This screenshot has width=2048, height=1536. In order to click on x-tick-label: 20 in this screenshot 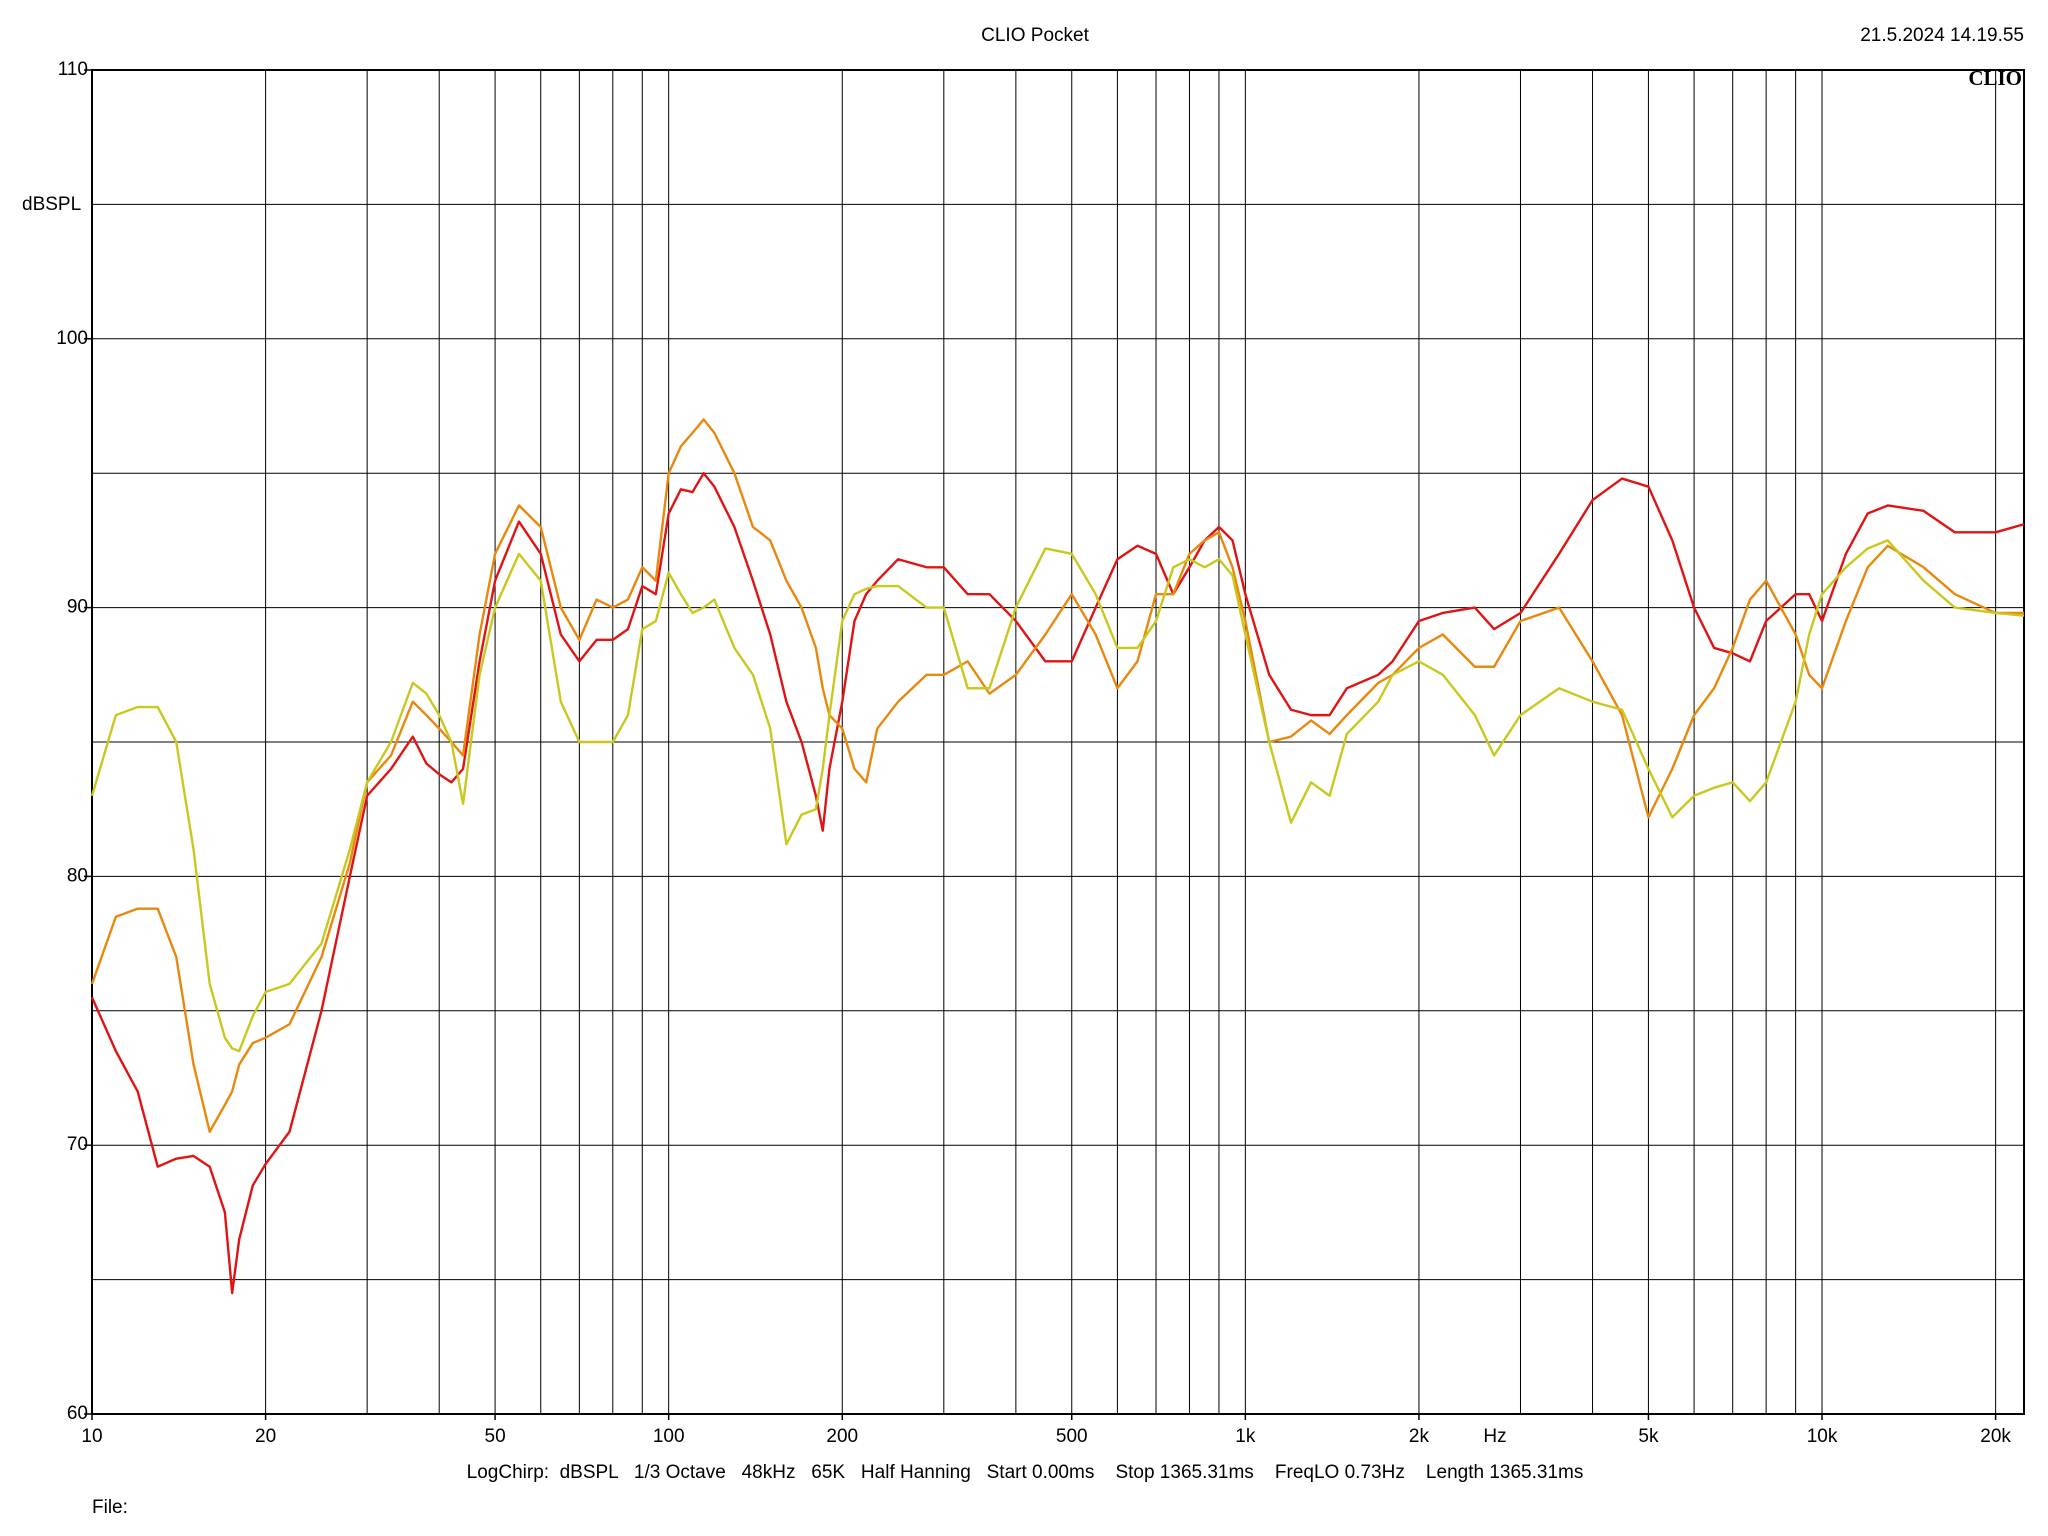, I will do `click(265, 1436)`.